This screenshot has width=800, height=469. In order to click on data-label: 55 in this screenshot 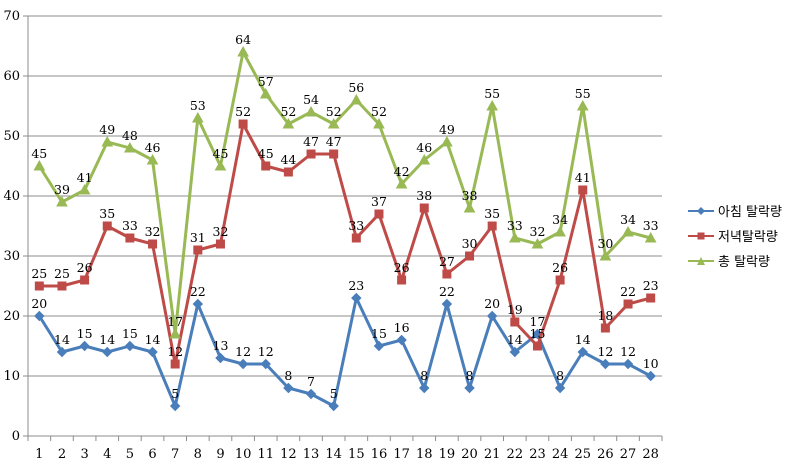, I will do `click(583, 93)`.